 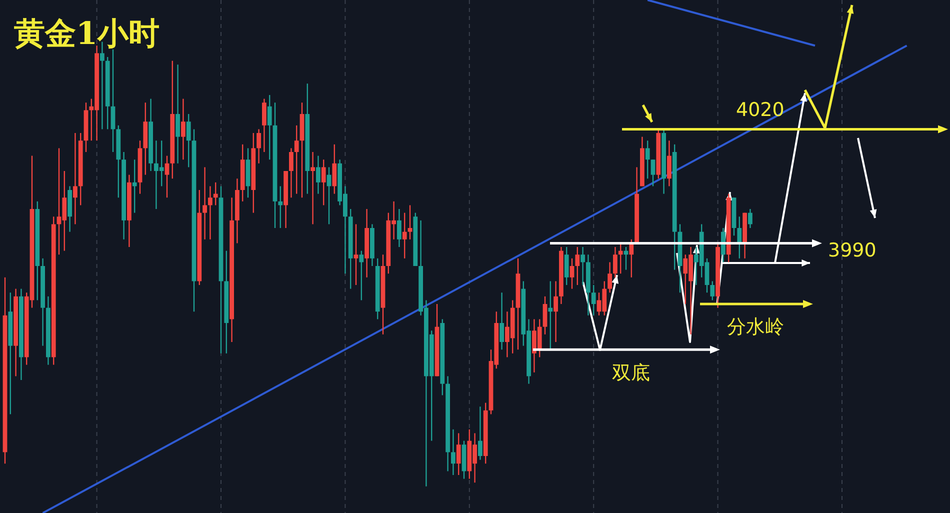 What do you see at coordinates (87, 34) in the screenshot?
I see `title: 黄金1小时` at bounding box center [87, 34].